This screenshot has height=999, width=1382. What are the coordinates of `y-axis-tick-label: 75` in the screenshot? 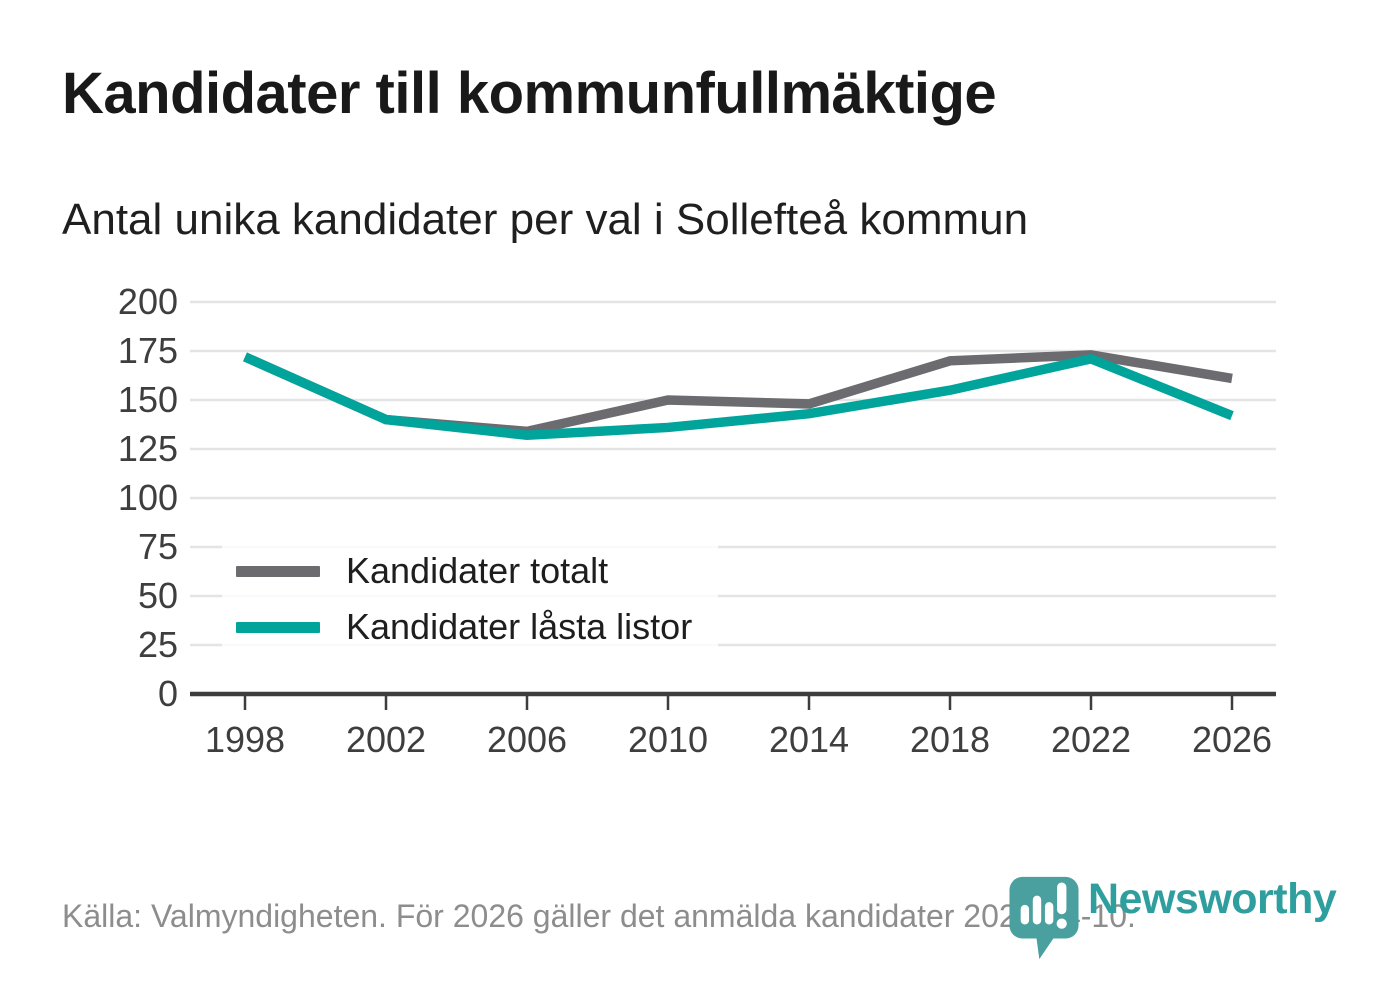 It's located at (158, 546).